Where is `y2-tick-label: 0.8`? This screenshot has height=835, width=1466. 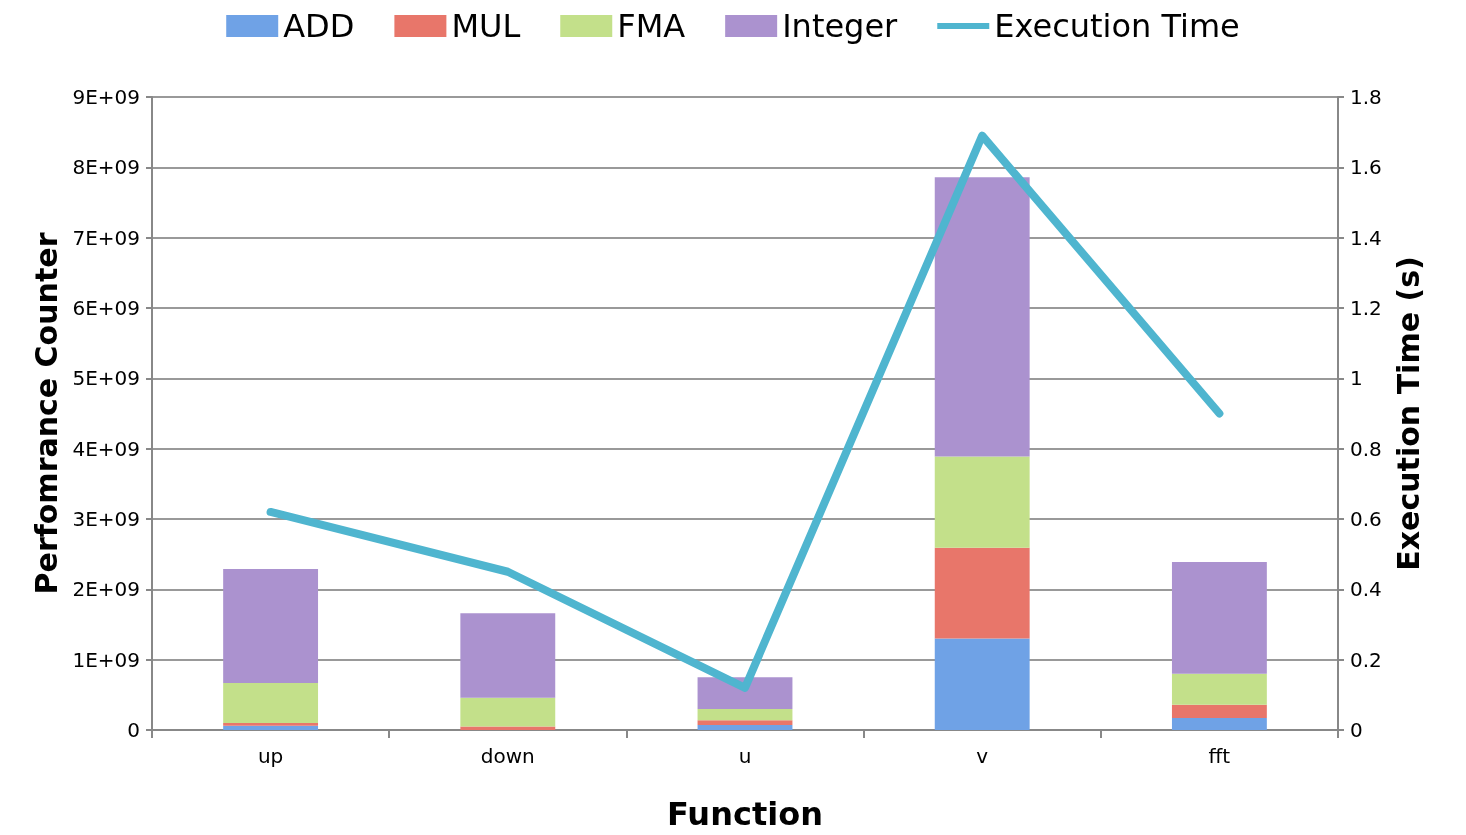 y2-tick-label: 0.8 is located at coordinates (1366, 448).